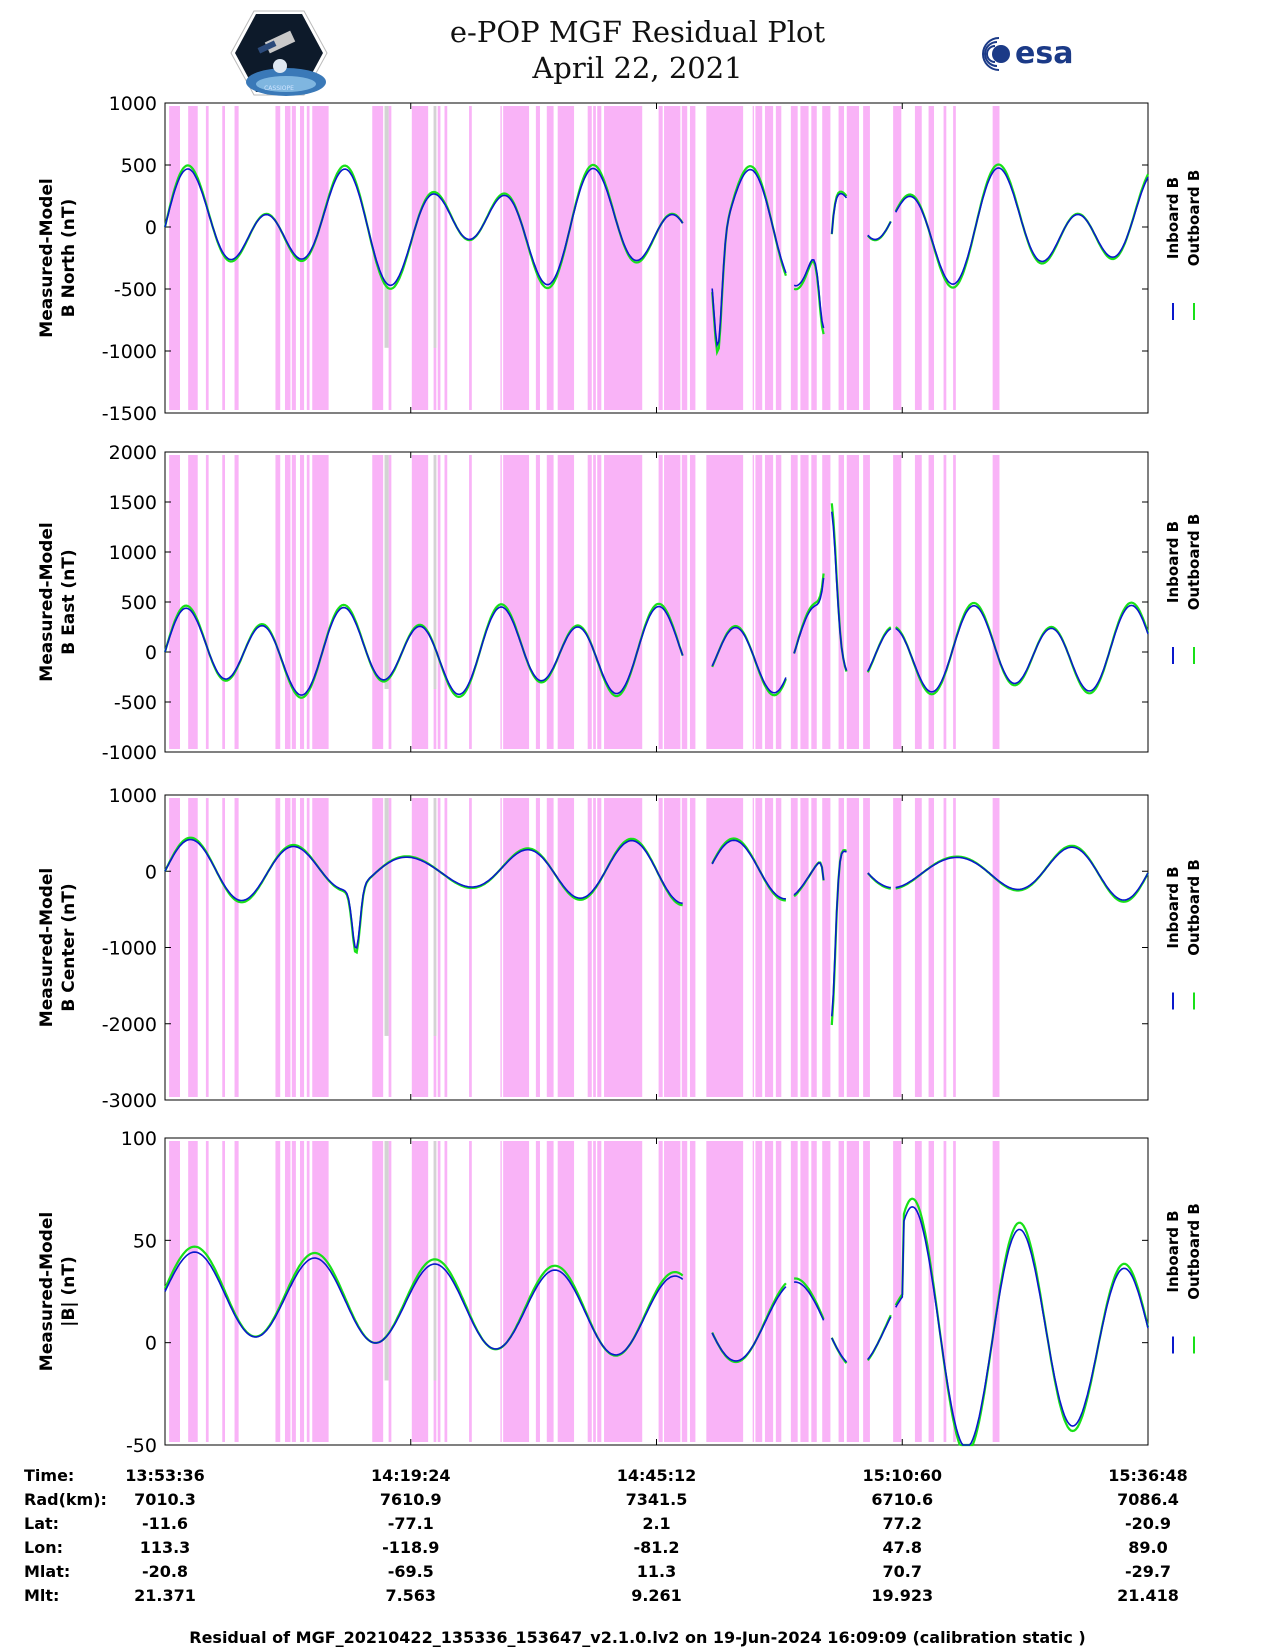 This screenshot has height=1650, width=1275. What do you see at coordinates (1148, 1595) in the screenshot?
I see `info-value: 21.418` at bounding box center [1148, 1595].